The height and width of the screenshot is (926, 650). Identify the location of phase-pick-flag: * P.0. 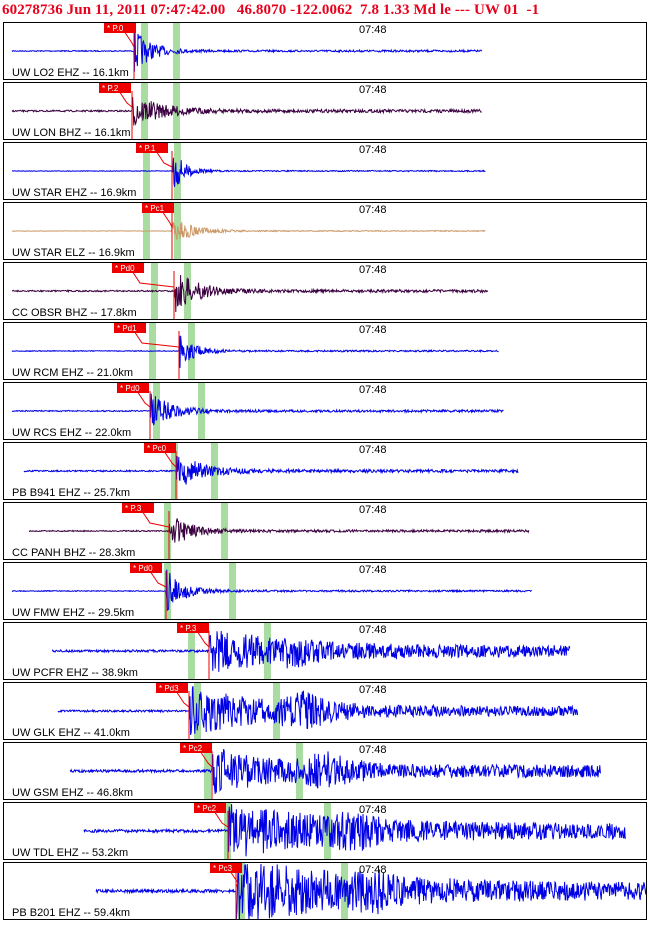
(120, 28).